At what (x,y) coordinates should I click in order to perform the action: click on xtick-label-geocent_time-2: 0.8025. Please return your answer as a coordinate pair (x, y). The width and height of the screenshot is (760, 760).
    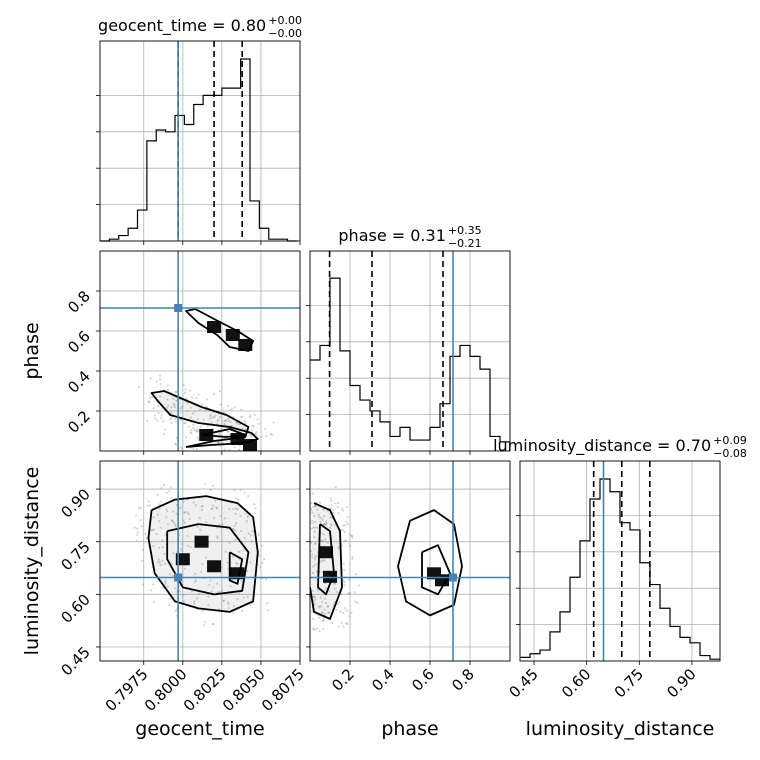
    Looking at the image, I should click on (205, 690).